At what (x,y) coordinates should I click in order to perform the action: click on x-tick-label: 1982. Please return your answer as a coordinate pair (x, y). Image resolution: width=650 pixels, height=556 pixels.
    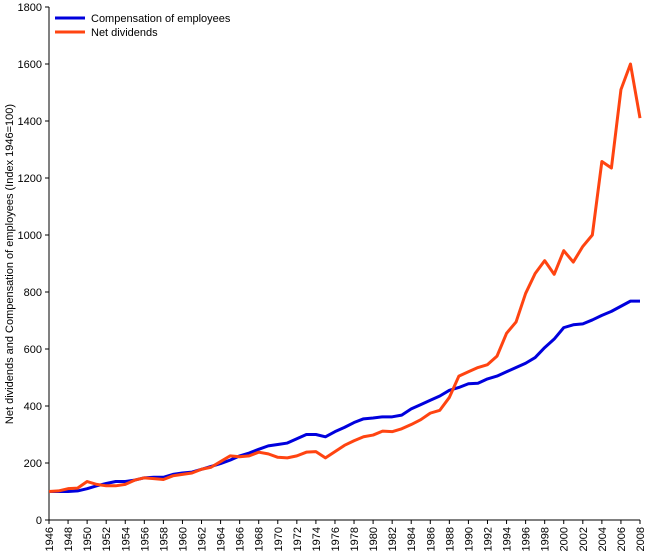
    Looking at the image, I should click on (393, 539).